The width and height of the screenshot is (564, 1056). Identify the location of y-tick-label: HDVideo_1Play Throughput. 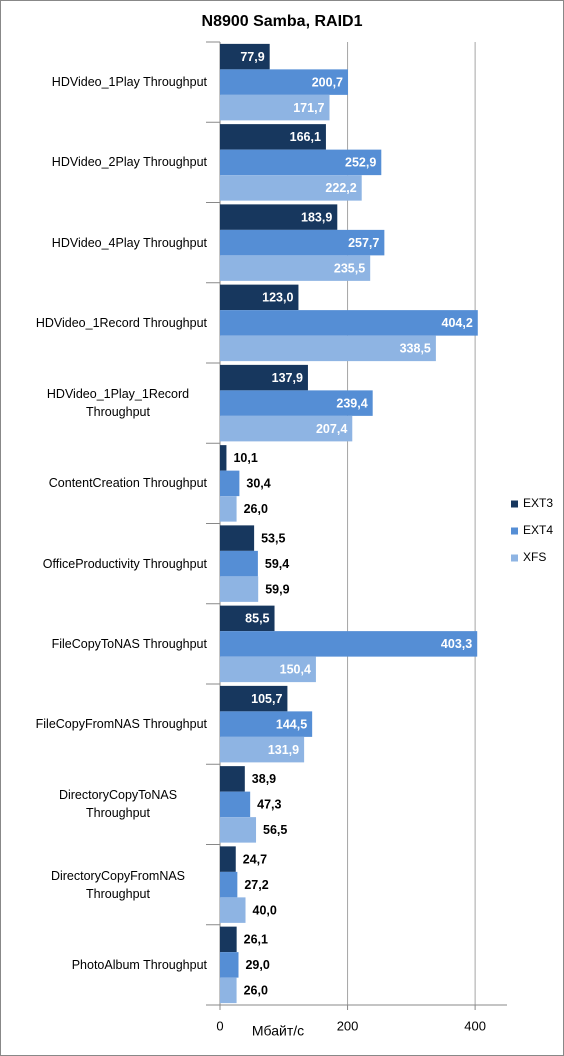
(103, 82).